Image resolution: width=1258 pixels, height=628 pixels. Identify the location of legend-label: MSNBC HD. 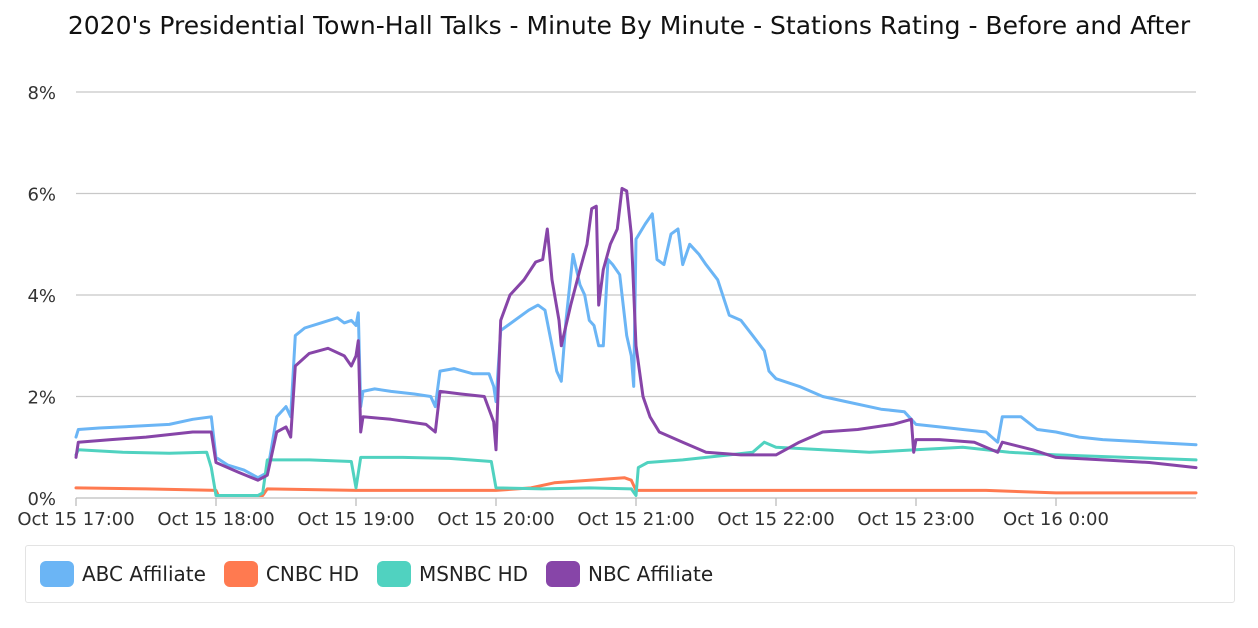
(473, 574).